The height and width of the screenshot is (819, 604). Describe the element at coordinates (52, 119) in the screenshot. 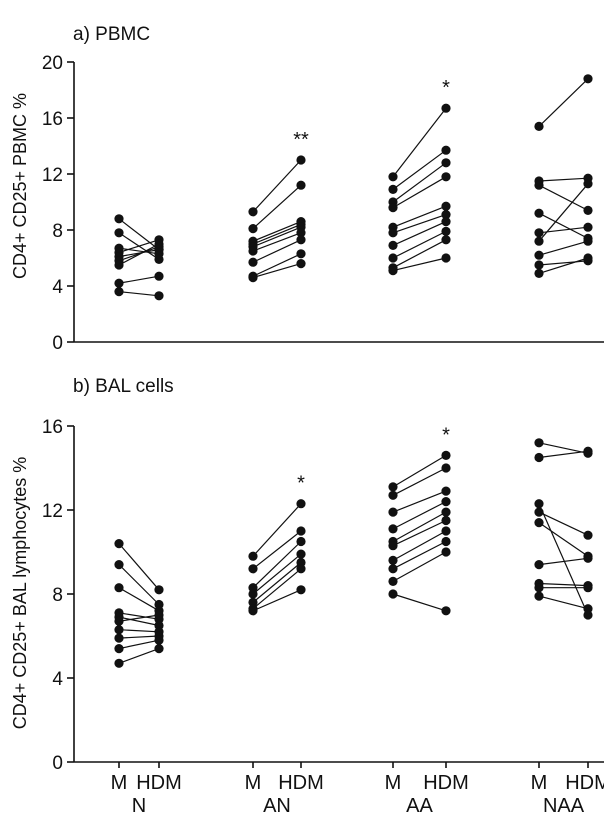

I see `y-tick-label-a: 16` at that location.